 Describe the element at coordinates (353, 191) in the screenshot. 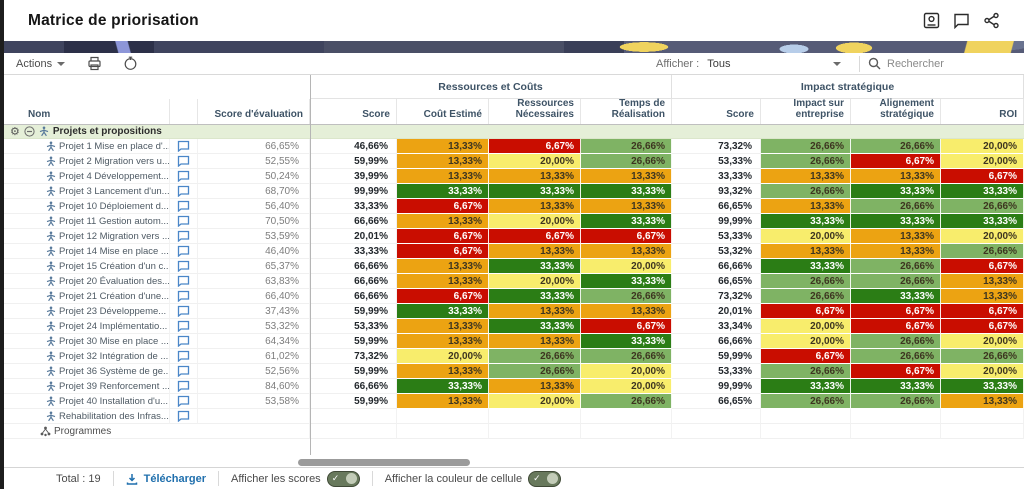

I see `rc-score-cell: 99,99%` at that location.